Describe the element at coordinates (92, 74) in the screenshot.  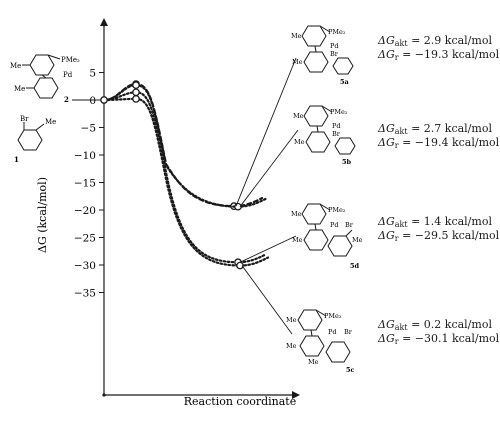
I see `y-tick-label: 5` at that location.